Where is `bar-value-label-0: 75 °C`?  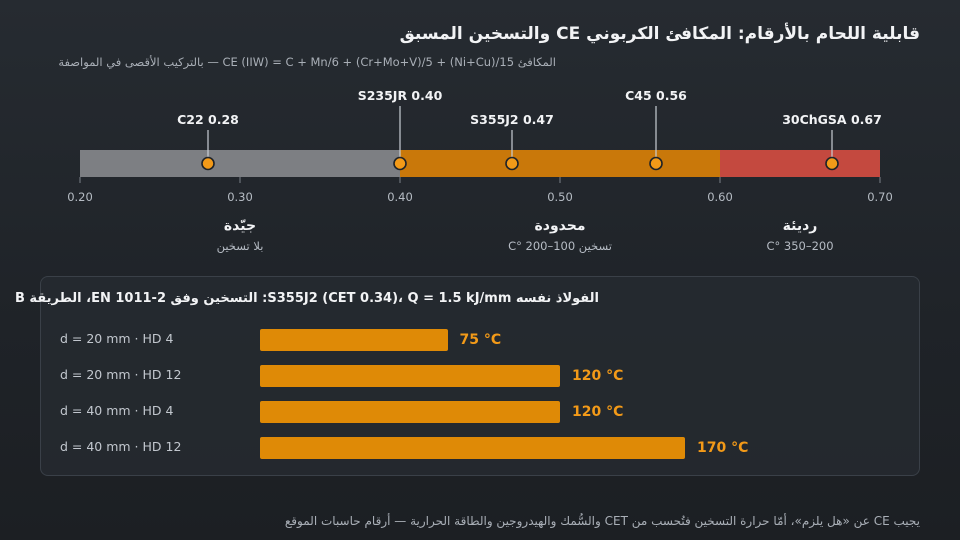 bar-value-label-0: 75 °C is located at coordinates (480, 340).